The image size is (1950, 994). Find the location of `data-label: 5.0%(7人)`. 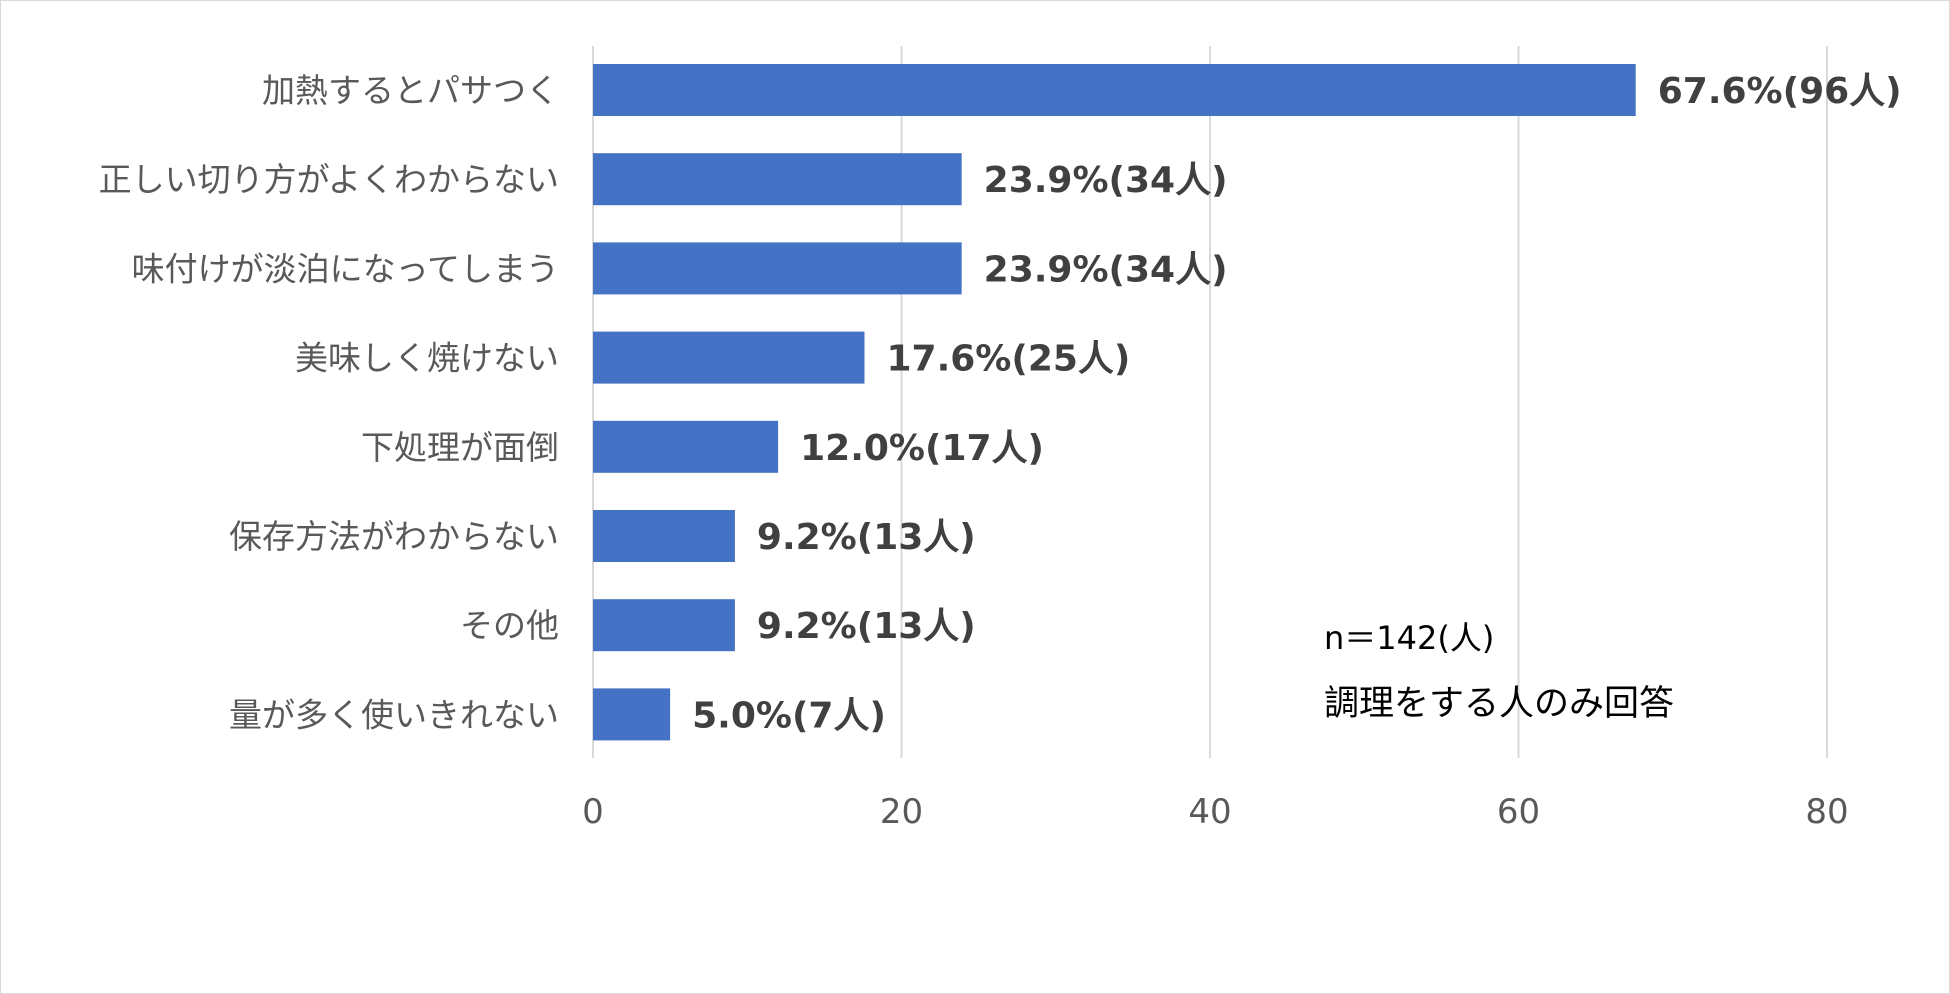

data-label: 5.0%(7人) is located at coordinates (789, 715).